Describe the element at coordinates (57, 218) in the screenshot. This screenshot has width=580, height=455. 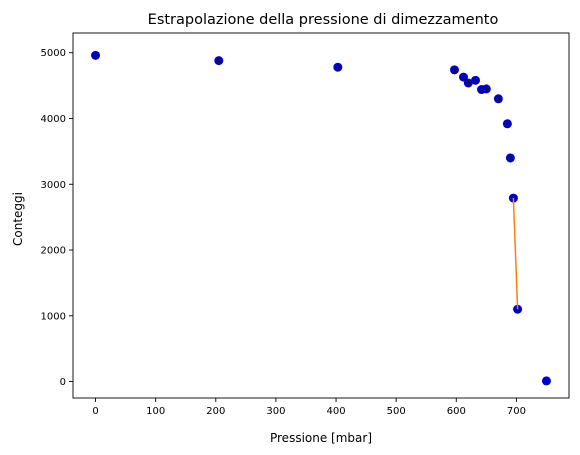
I see `y-axis: 0 1000 2000 3000 4000 5000` at that location.